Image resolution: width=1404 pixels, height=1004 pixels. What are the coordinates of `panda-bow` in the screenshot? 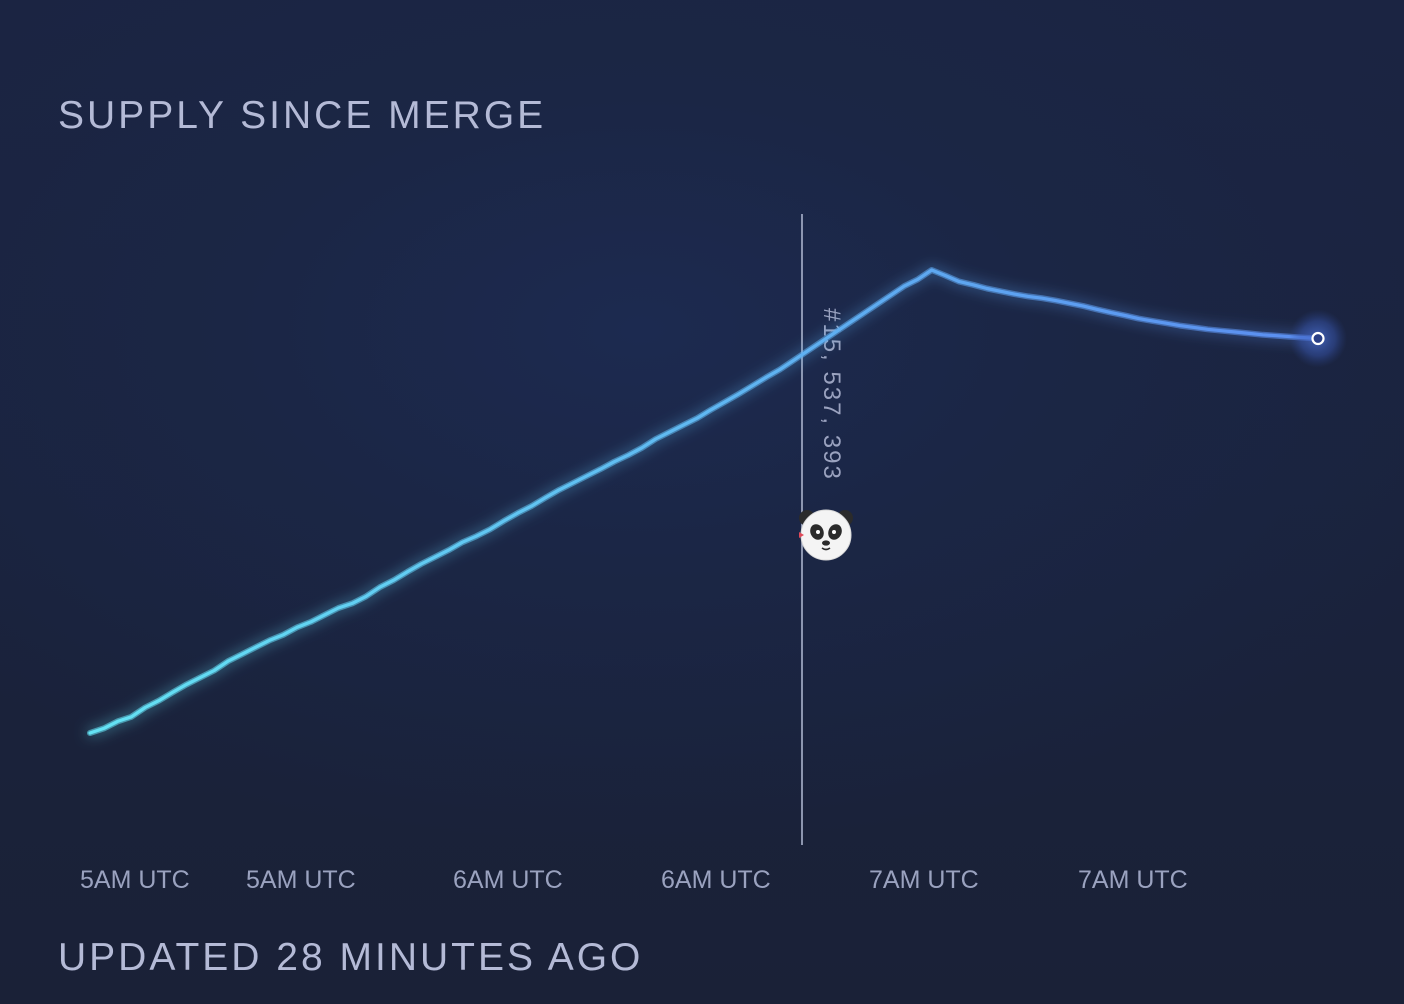 It's located at (801, 535).